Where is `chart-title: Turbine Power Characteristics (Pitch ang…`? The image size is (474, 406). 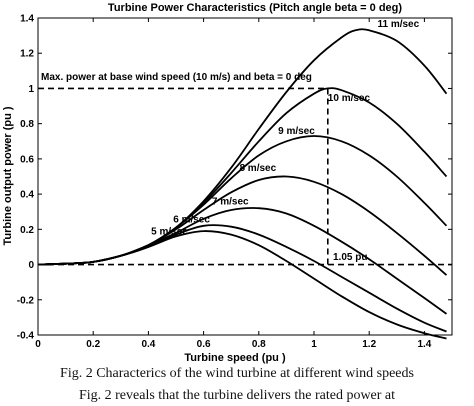
chart-title: Turbine Power Characteristics (Pitch ang… is located at coordinates (255, 8).